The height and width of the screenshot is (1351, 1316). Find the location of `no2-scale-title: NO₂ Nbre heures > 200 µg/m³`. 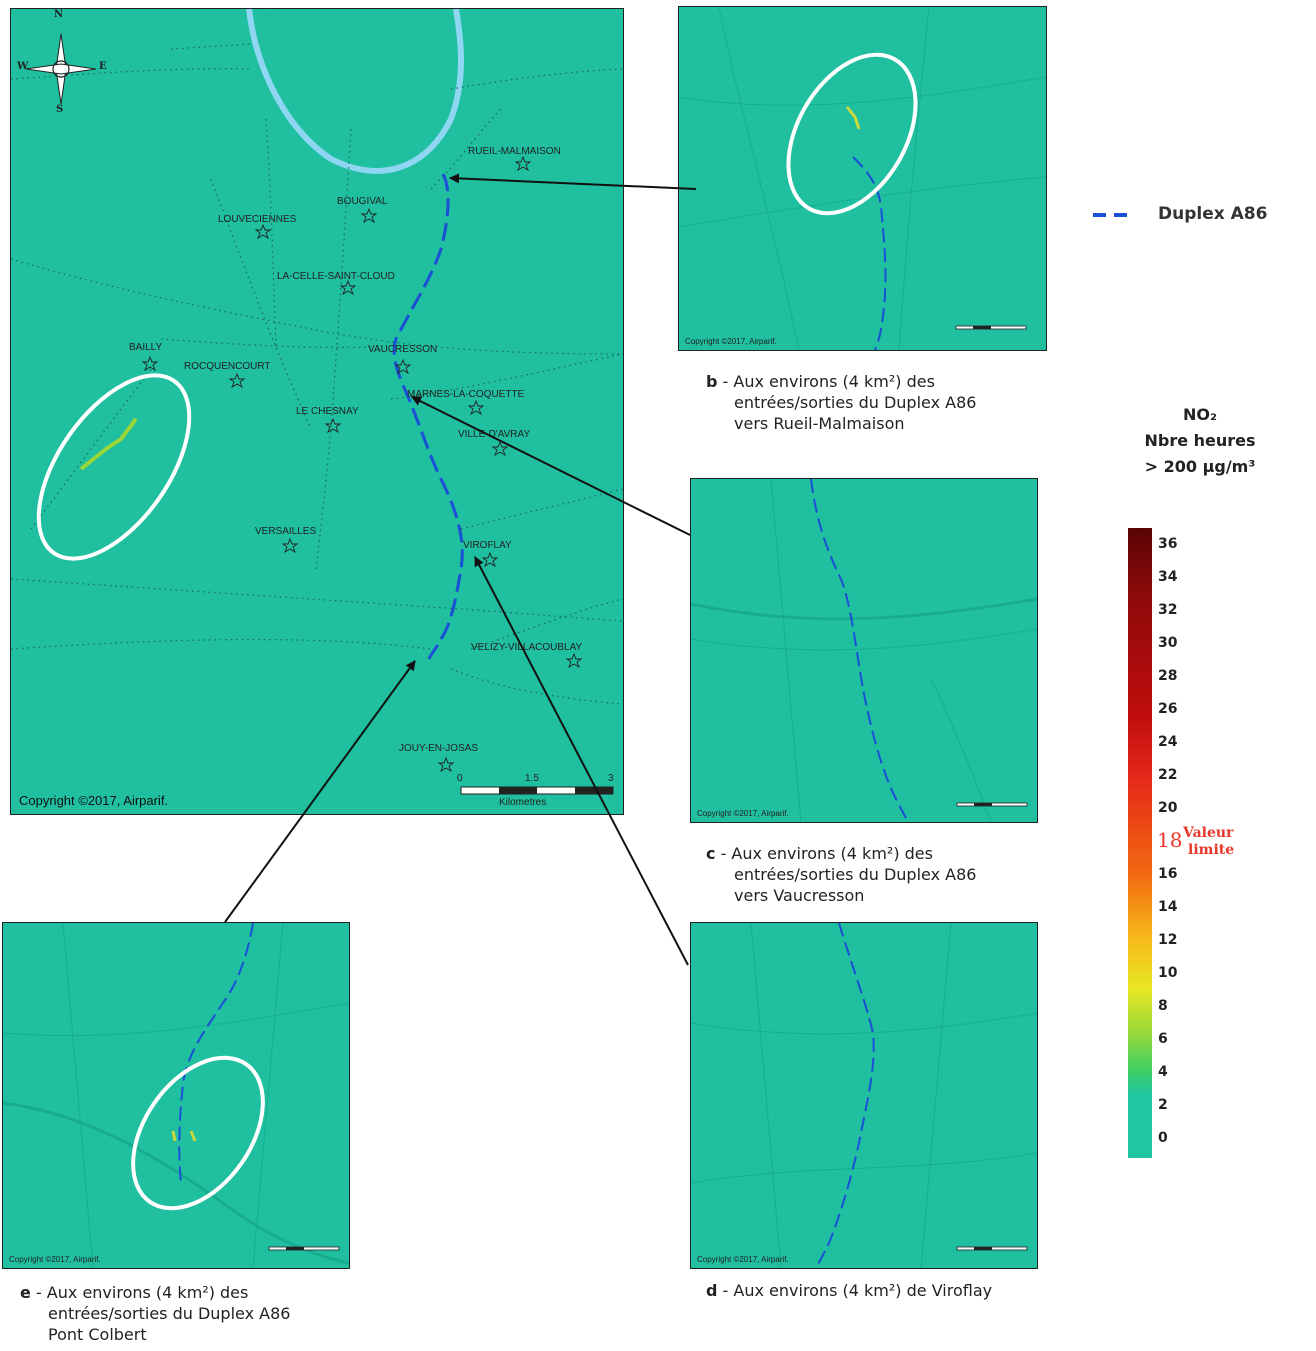

no2-scale-title: NO₂ Nbre heures > 200 µg/m³ is located at coordinates (1200, 441).